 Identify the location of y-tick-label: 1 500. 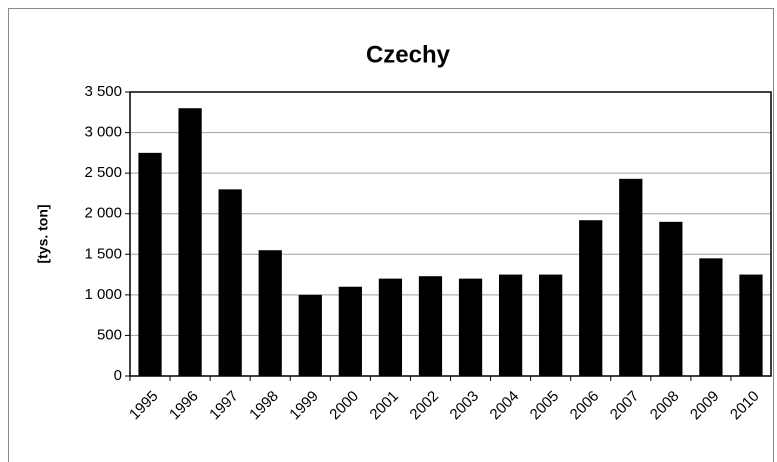
(103, 253).